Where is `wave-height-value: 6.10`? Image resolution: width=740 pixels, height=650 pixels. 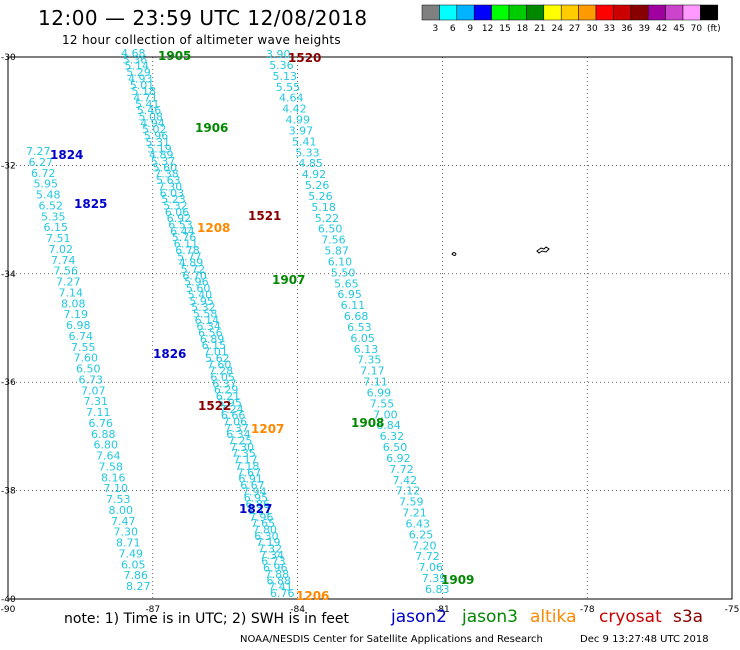 wave-height-value: 6.10 is located at coordinates (340, 261).